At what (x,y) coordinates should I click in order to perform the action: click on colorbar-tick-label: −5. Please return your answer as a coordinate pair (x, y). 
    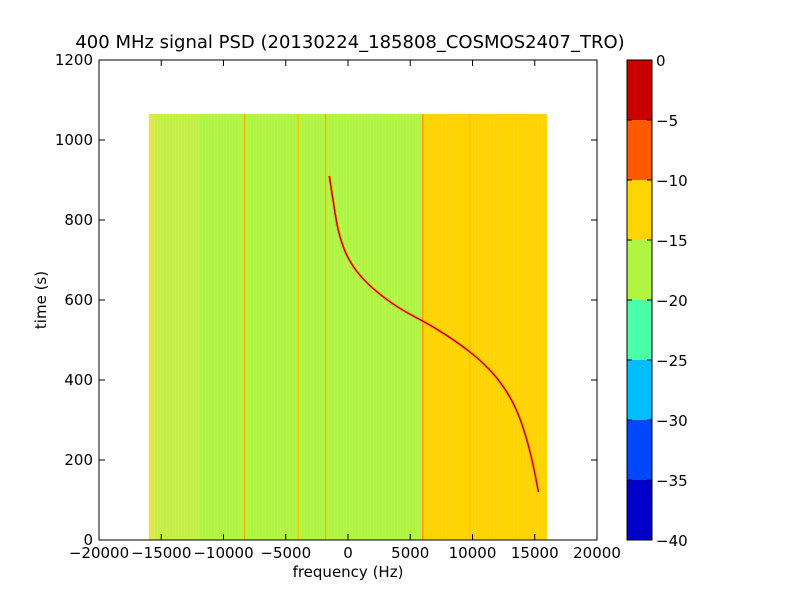
    Looking at the image, I should click on (667, 121).